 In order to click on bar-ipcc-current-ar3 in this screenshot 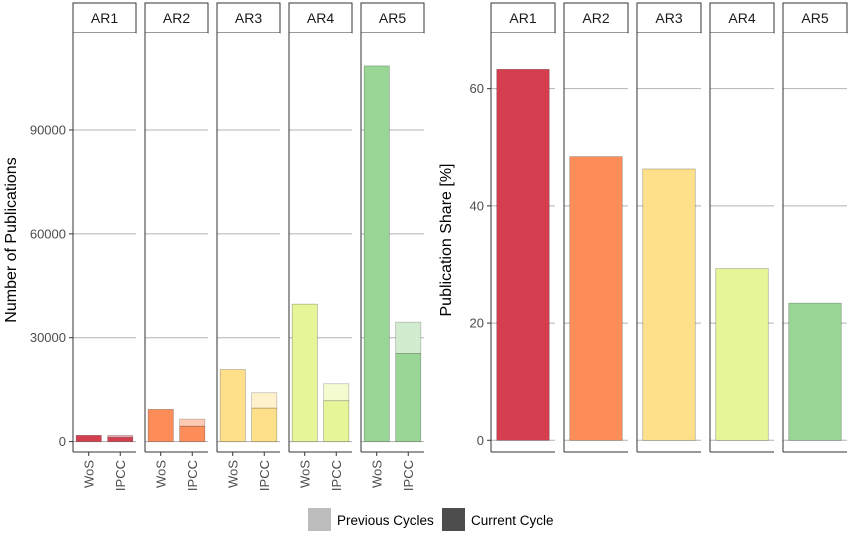, I will do `click(264, 424)`.